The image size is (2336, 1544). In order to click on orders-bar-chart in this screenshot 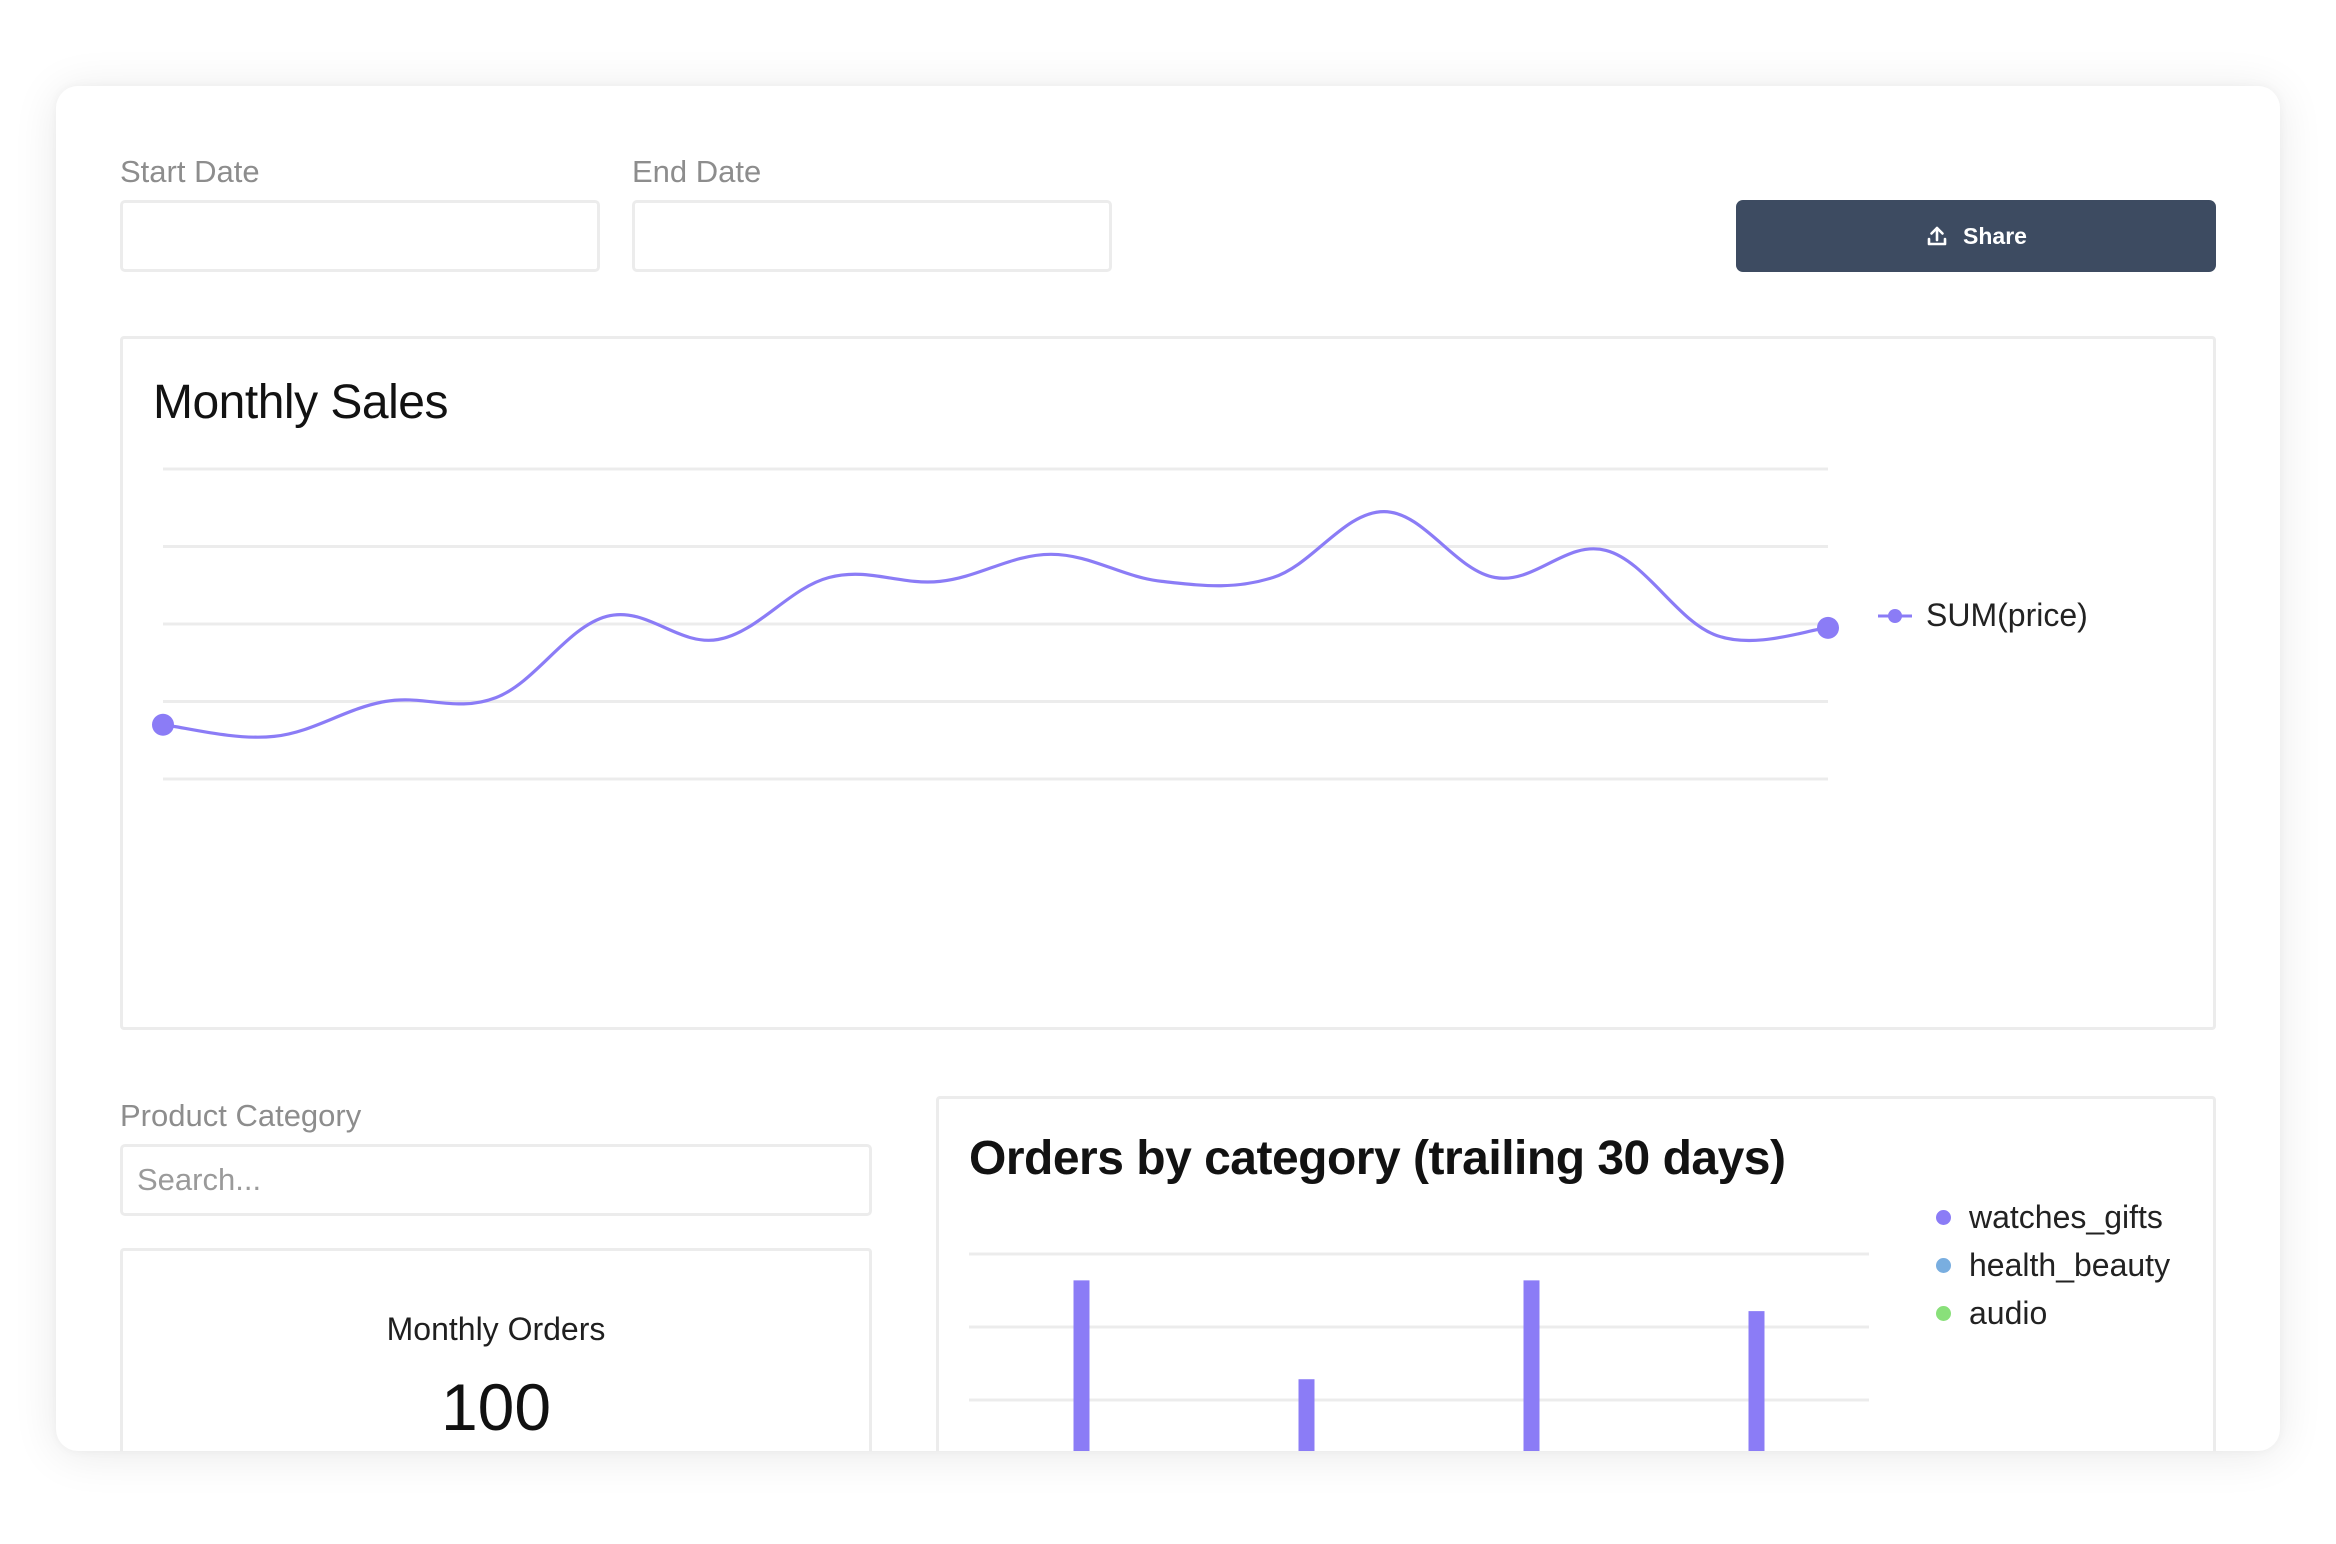, I will do `click(1419, 1351)`.